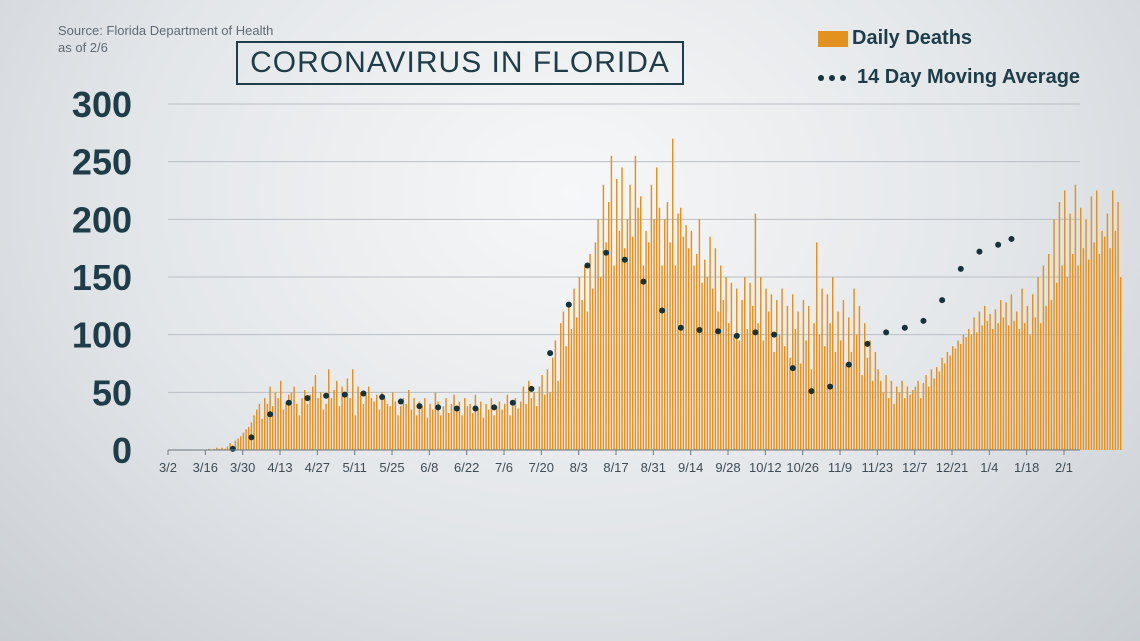 The image size is (1140, 641). Describe the element at coordinates (83, 47) in the screenshot. I see `as-of-line: as of 2/6` at that location.